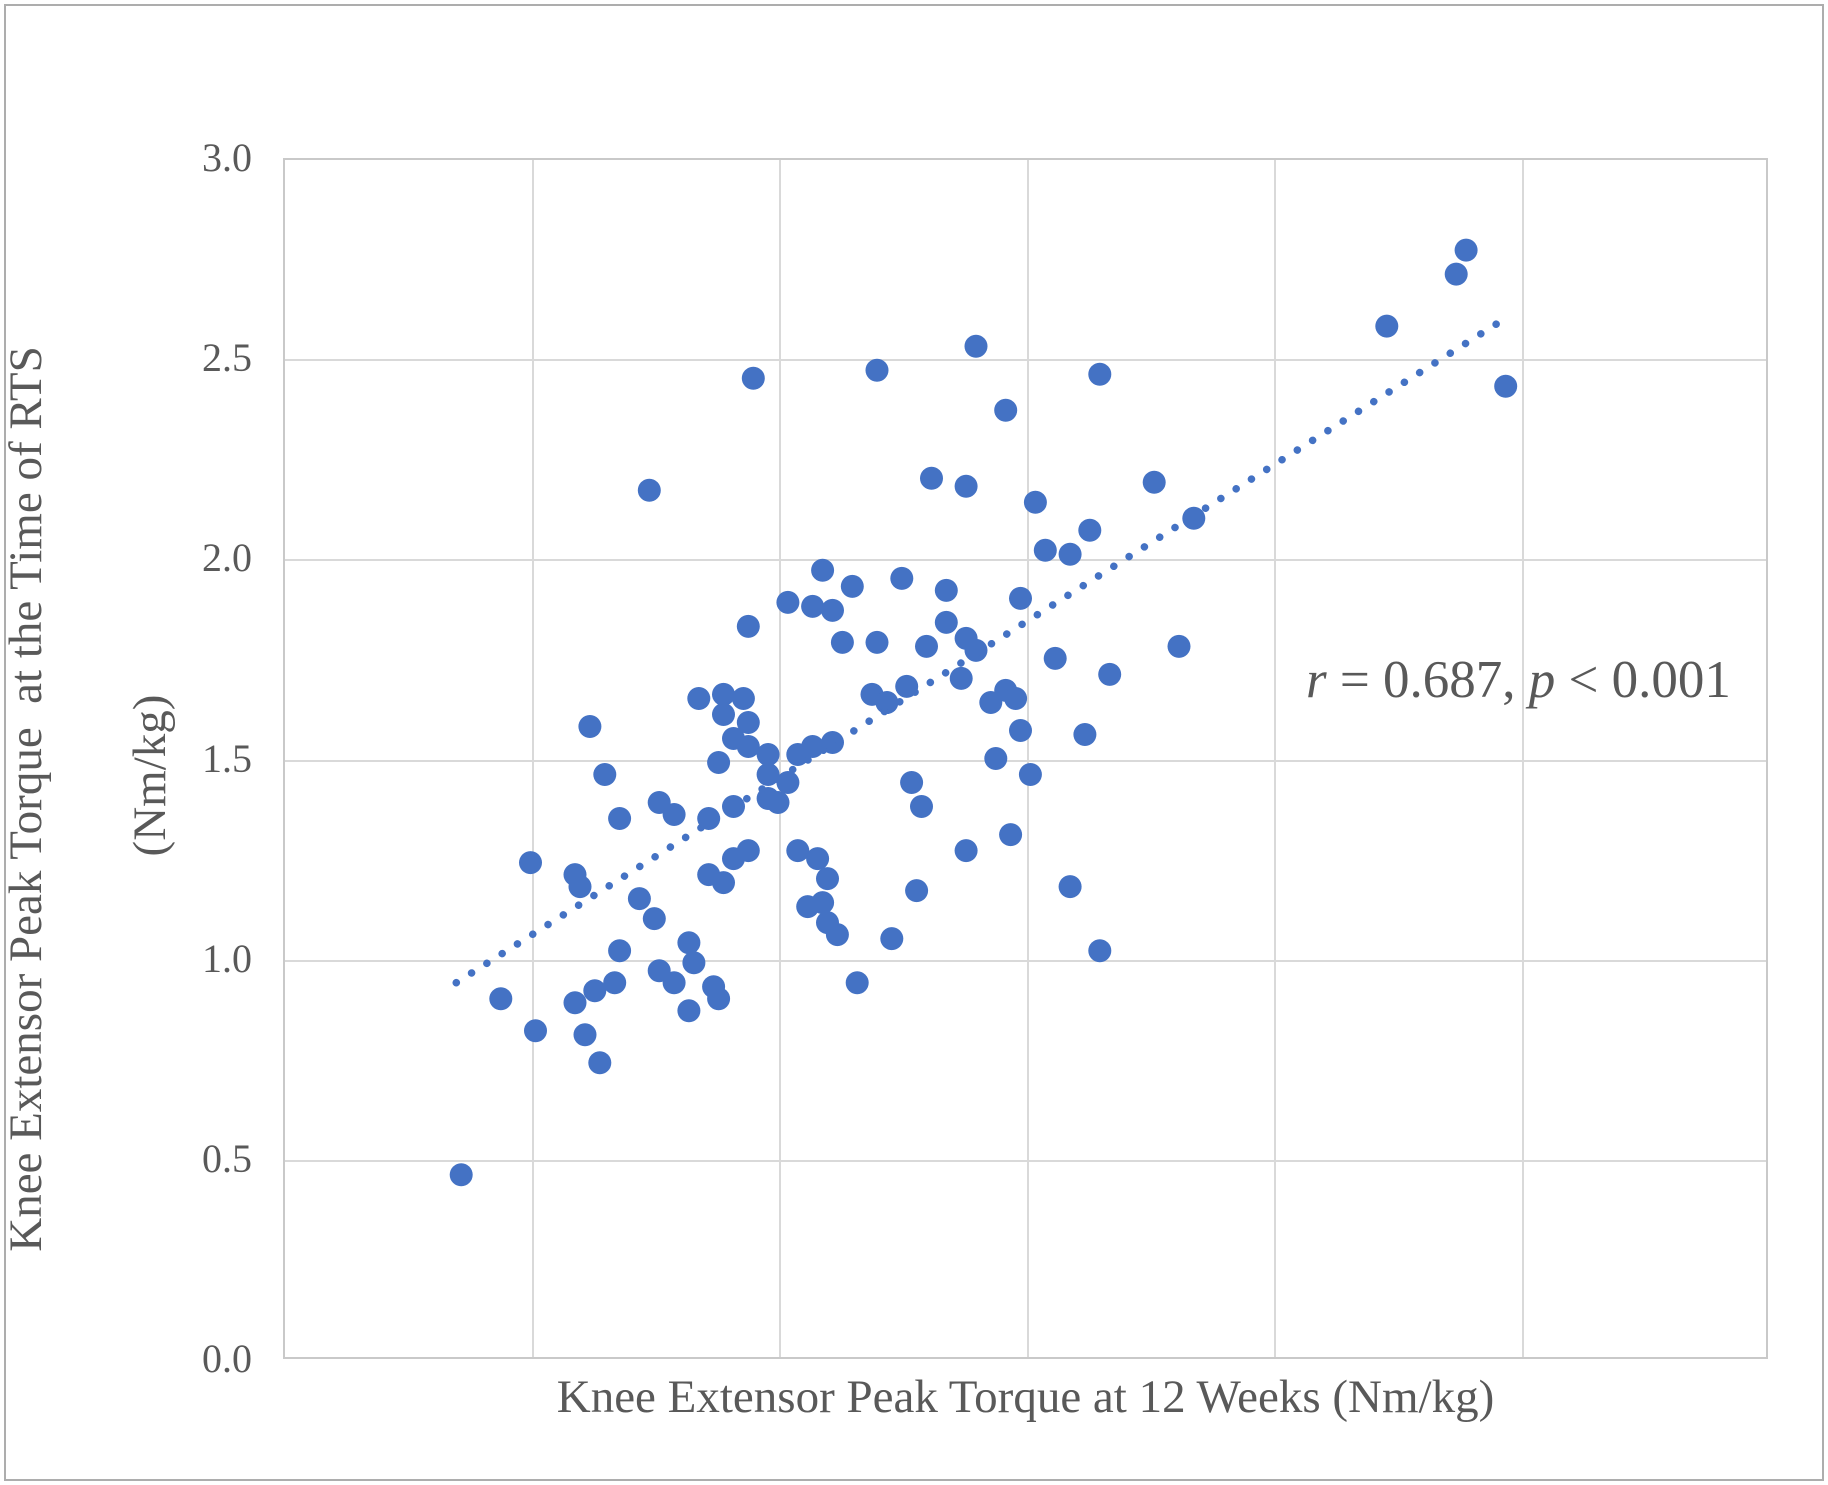  What do you see at coordinates (1546, 685) in the screenshot?
I see `correlation-annotation: r = 0.687, p < 0.001` at bounding box center [1546, 685].